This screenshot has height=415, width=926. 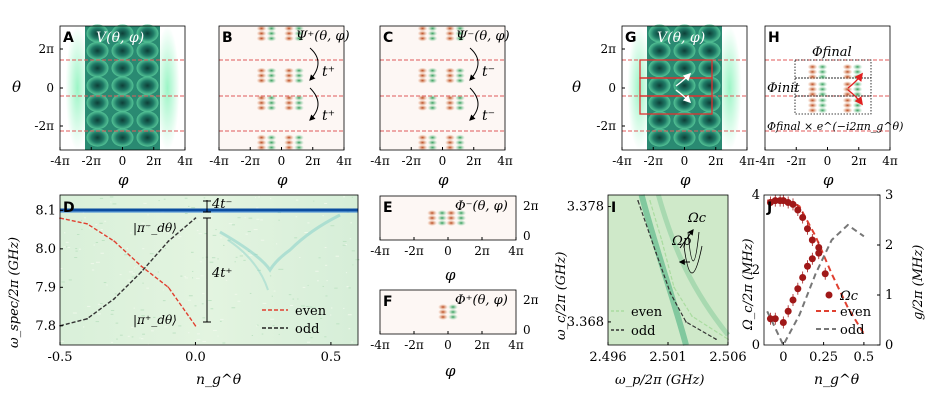 I want to click on panel-title-b: Ψ⁺(θ, φ), so click(x=323, y=36).